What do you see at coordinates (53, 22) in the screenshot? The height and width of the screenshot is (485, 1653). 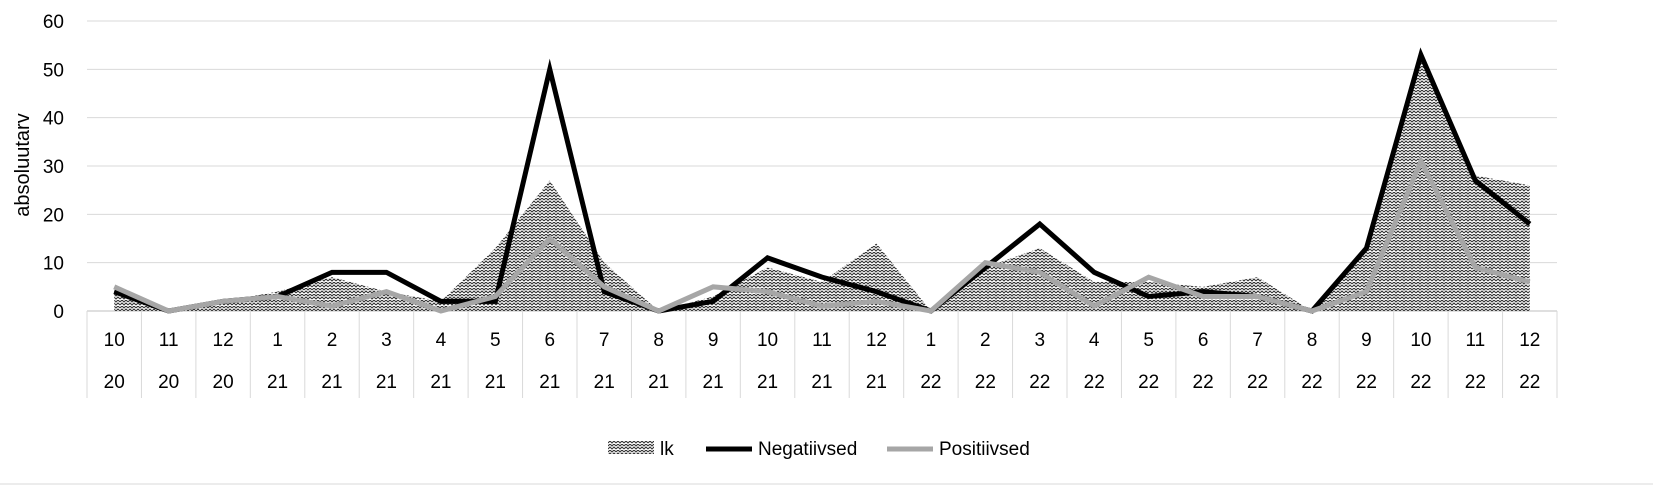 I see `y-tick-label: 60` at bounding box center [53, 22].